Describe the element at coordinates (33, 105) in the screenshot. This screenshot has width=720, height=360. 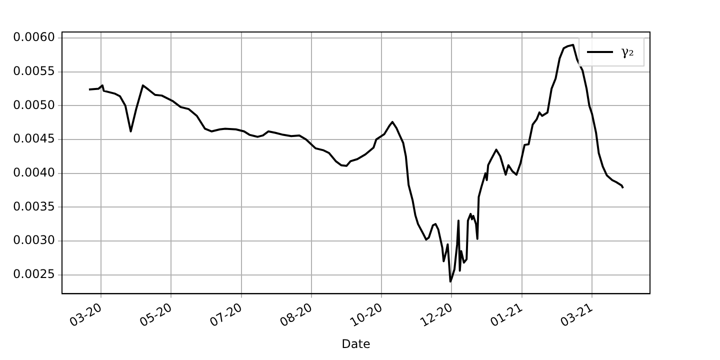
I see `y-tick-label: 0.0050` at that location.